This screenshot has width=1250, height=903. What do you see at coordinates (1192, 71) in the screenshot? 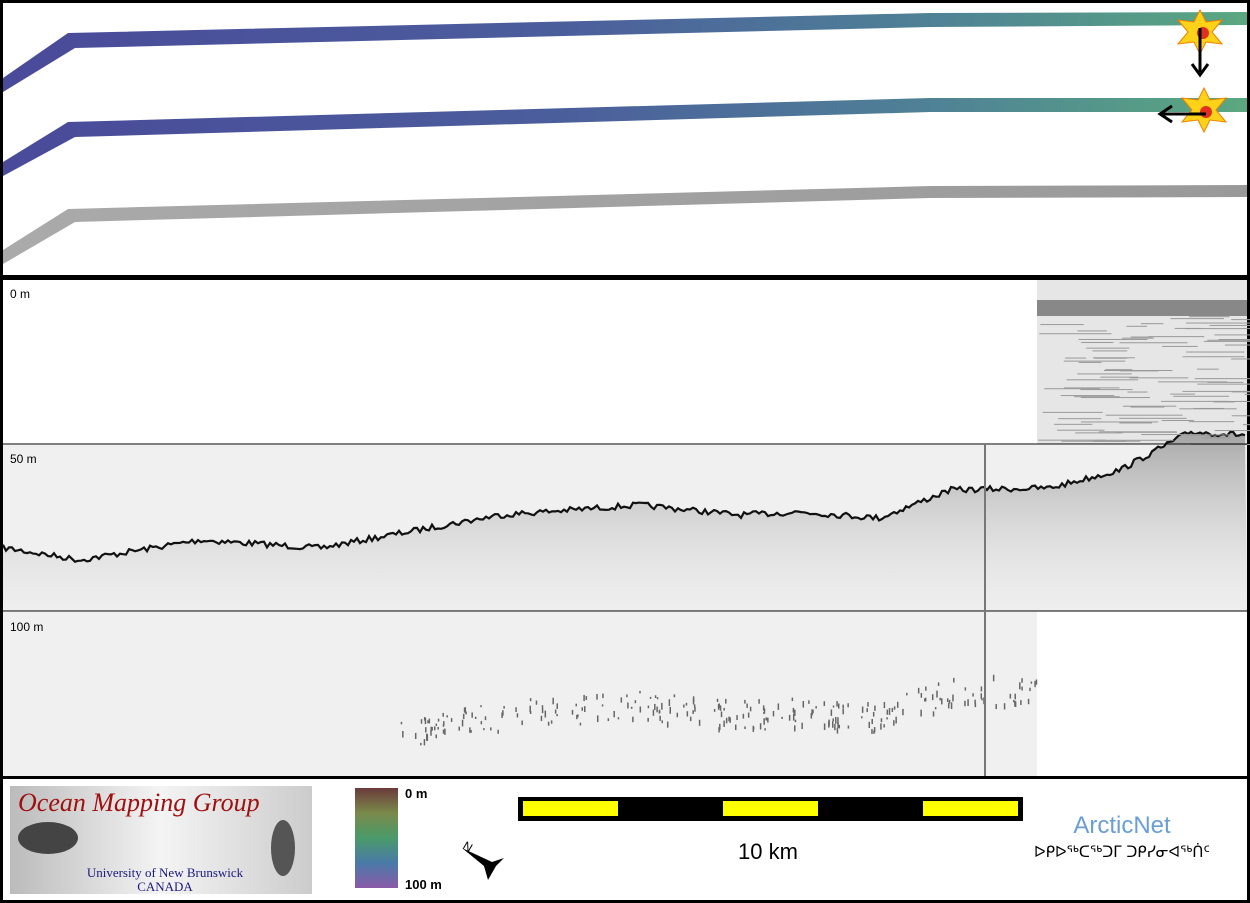
I see `track-markers` at bounding box center [1192, 71].